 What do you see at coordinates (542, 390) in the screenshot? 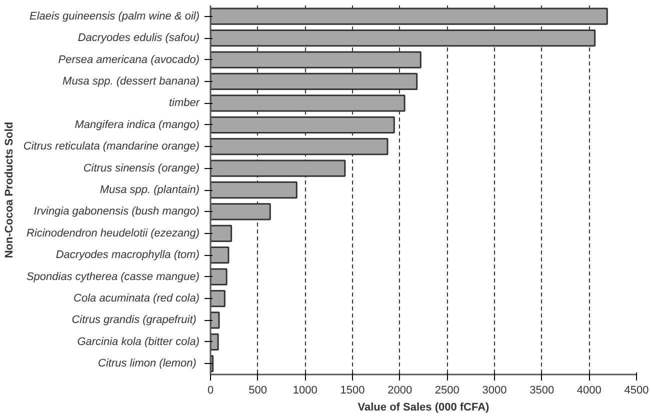
I see `x-tick-label: 3500` at bounding box center [542, 390].